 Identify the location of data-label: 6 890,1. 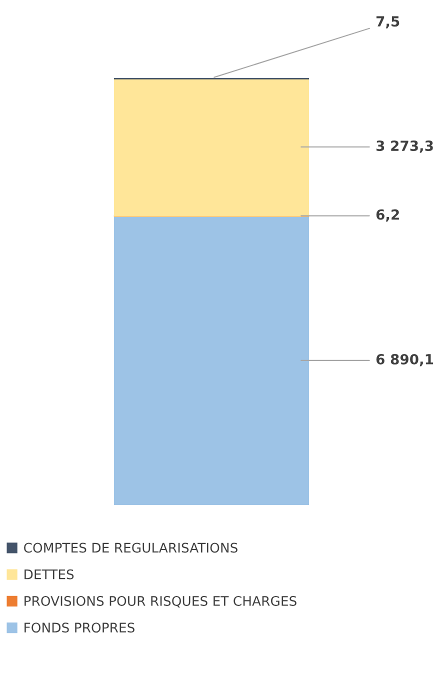
(405, 360).